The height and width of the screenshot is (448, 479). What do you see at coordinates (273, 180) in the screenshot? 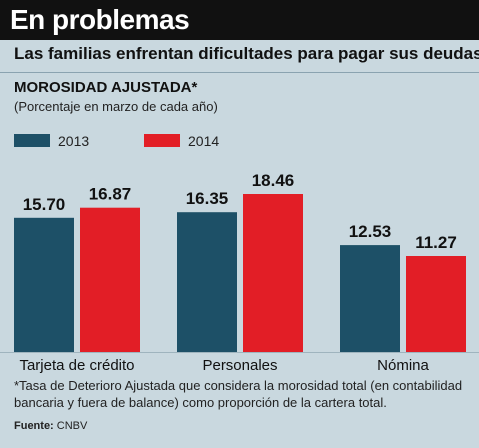
I see `data-label-2014-2: 18.46` at bounding box center [273, 180].